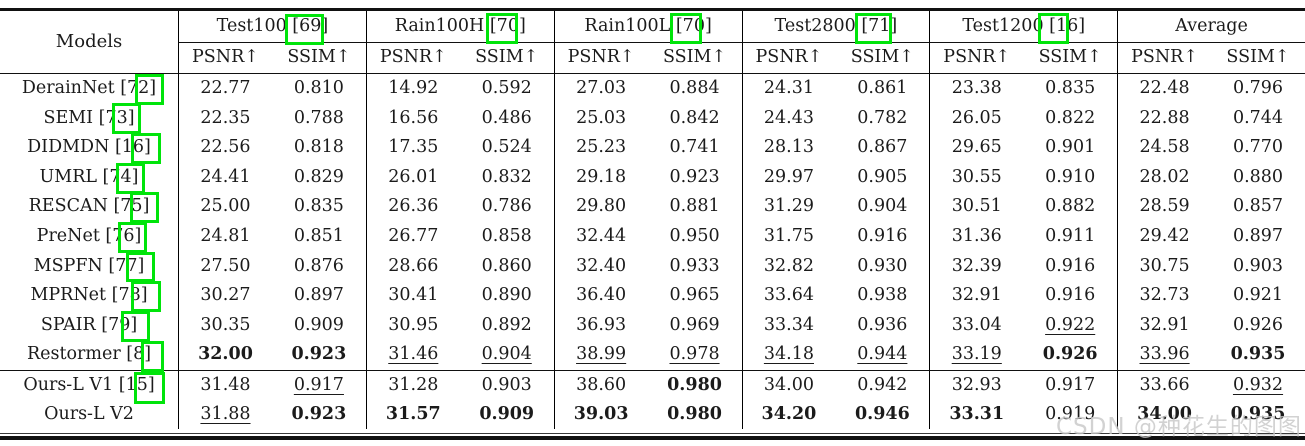 The height and width of the screenshot is (446, 1305). Describe the element at coordinates (1070, 295) in the screenshot. I see `metric-value: 0.916` at that location.